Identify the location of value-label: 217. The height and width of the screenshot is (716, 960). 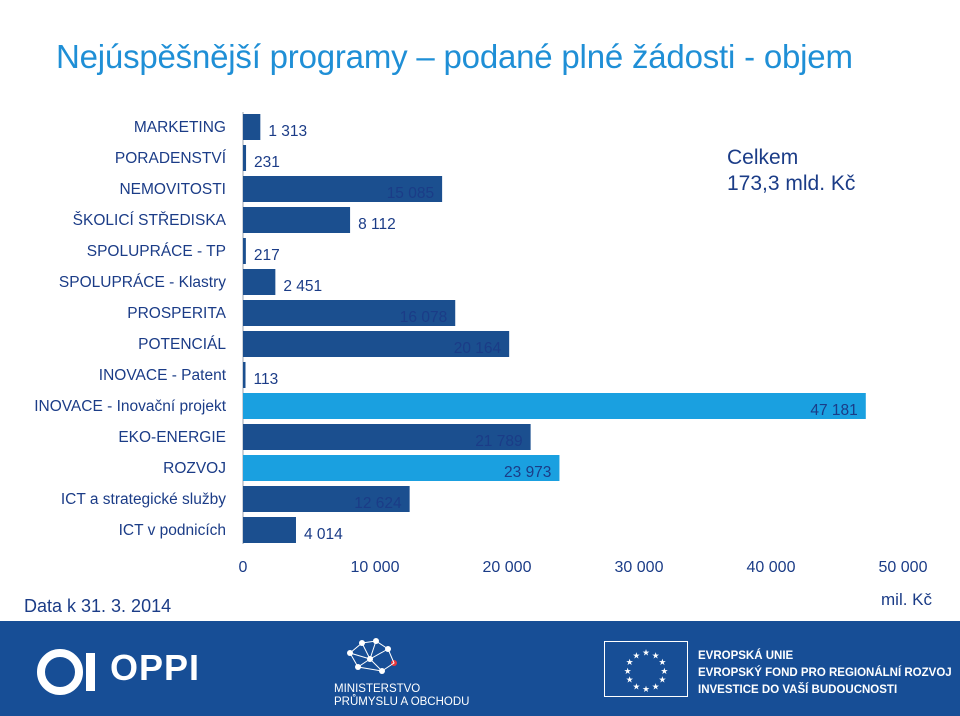
(267, 255).